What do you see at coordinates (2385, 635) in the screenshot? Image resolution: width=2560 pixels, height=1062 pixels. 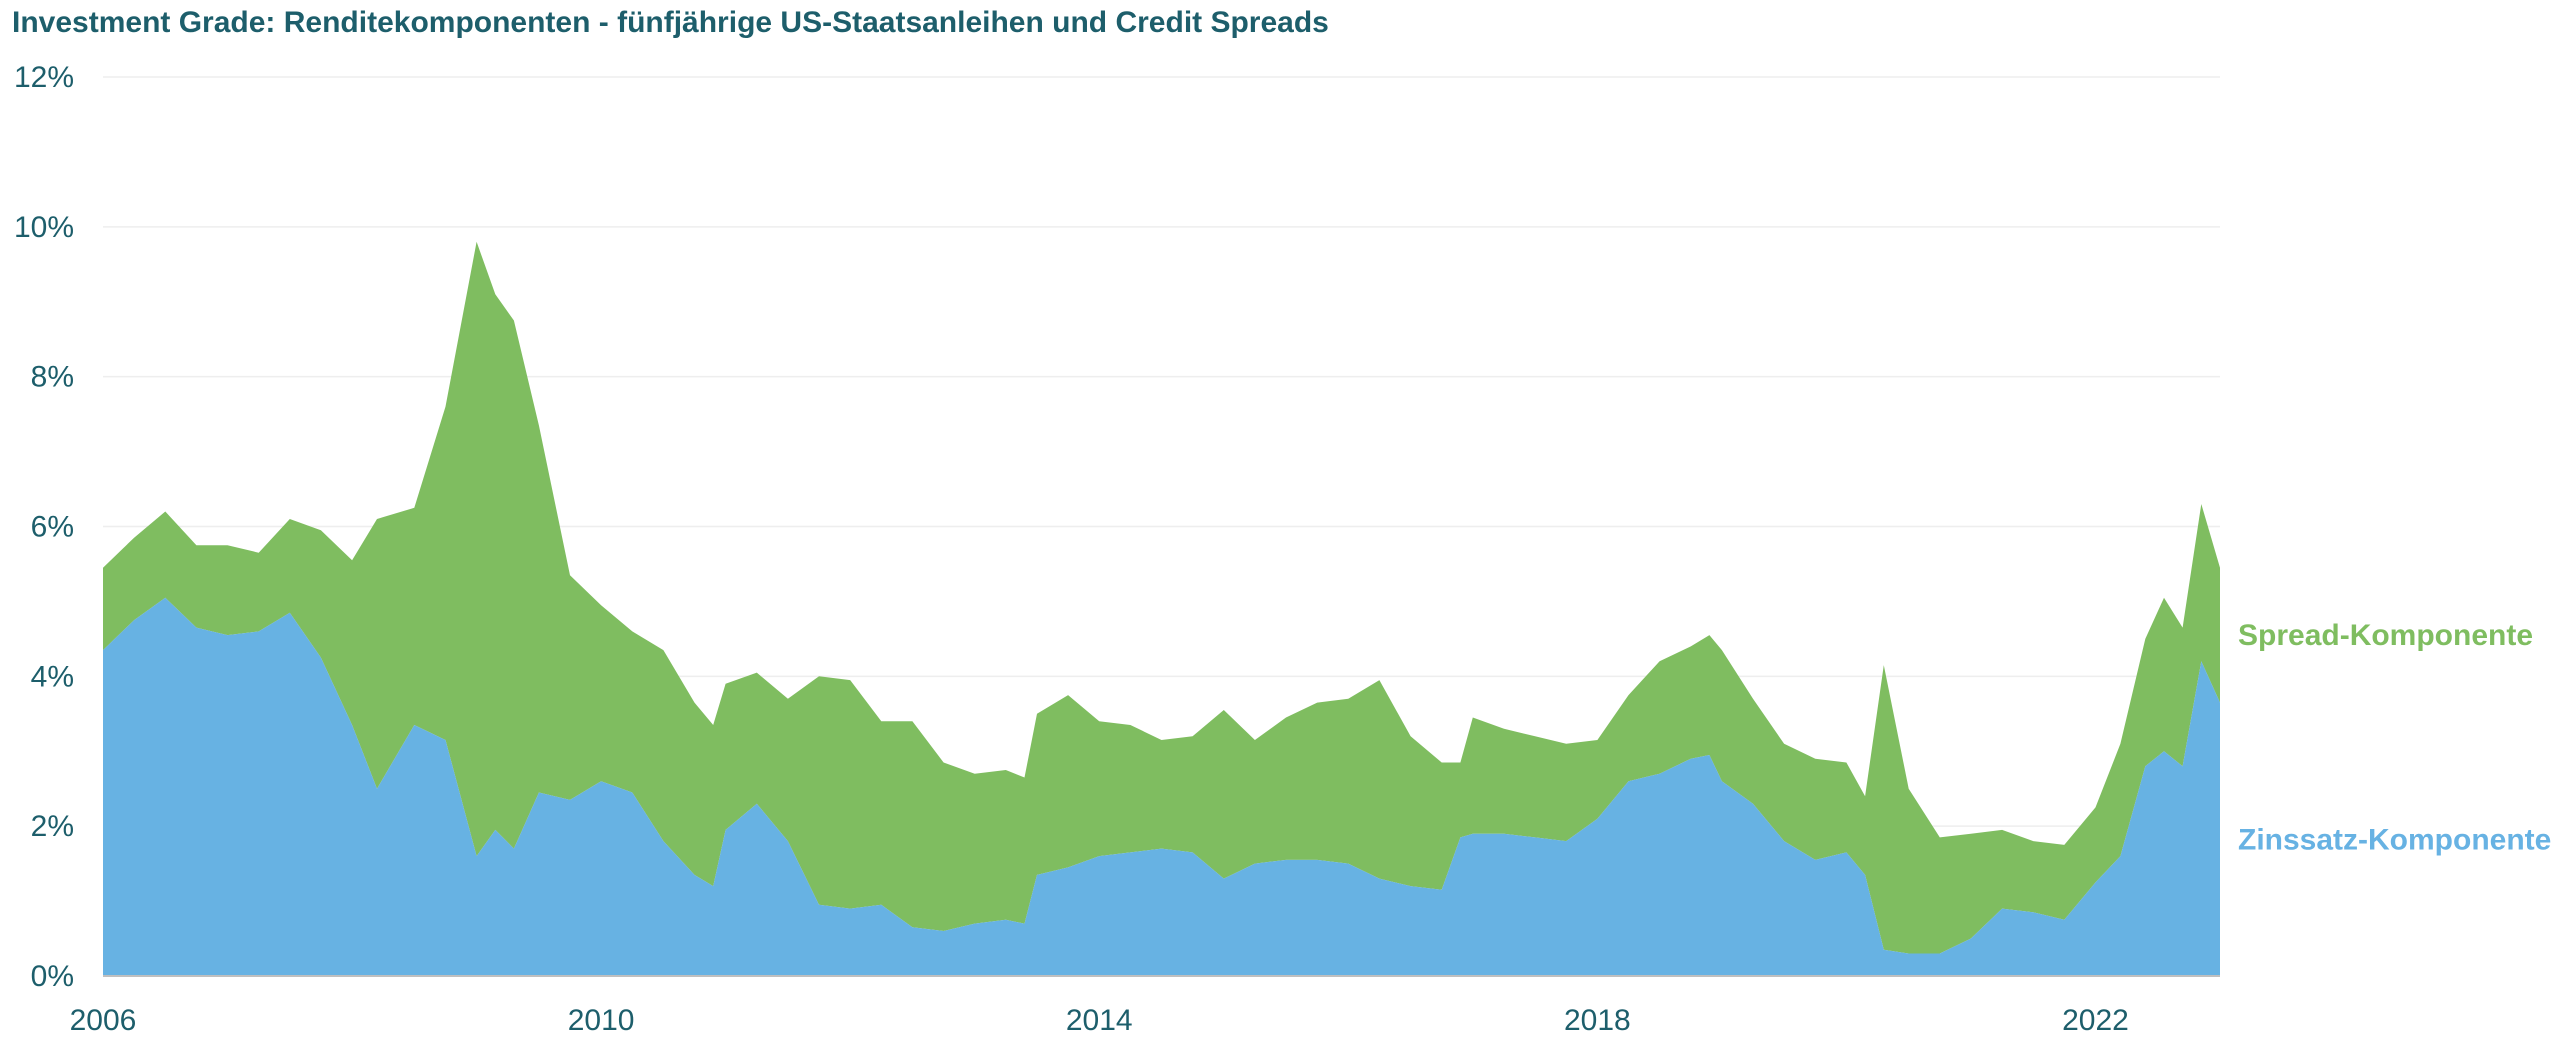 I see `series-label-spread: Spread-Komponente` at bounding box center [2385, 635].